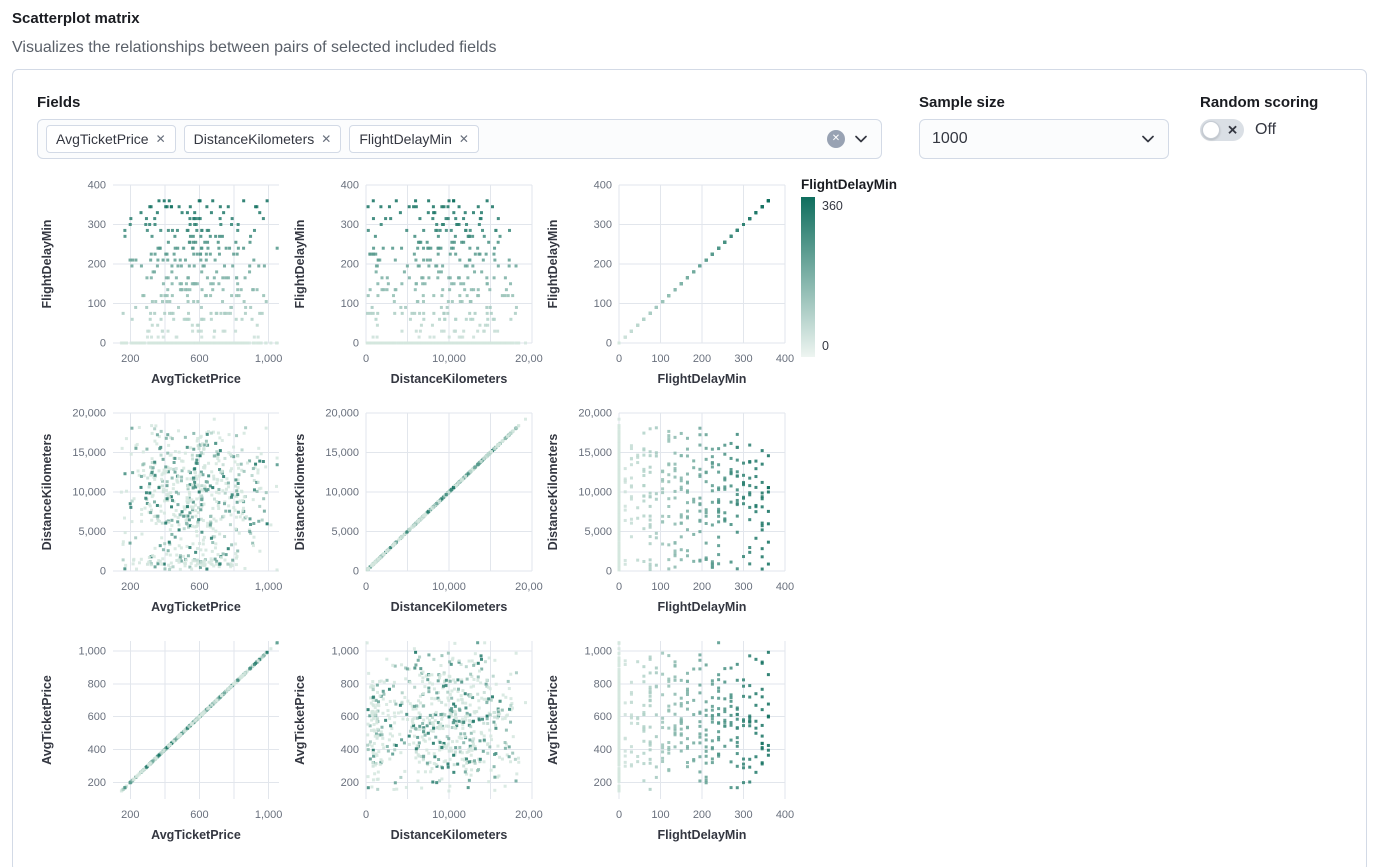  Describe the element at coordinates (1259, 117) in the screenshot. I see `random-scoring-control: Random scoring ✕ Off` at that location.